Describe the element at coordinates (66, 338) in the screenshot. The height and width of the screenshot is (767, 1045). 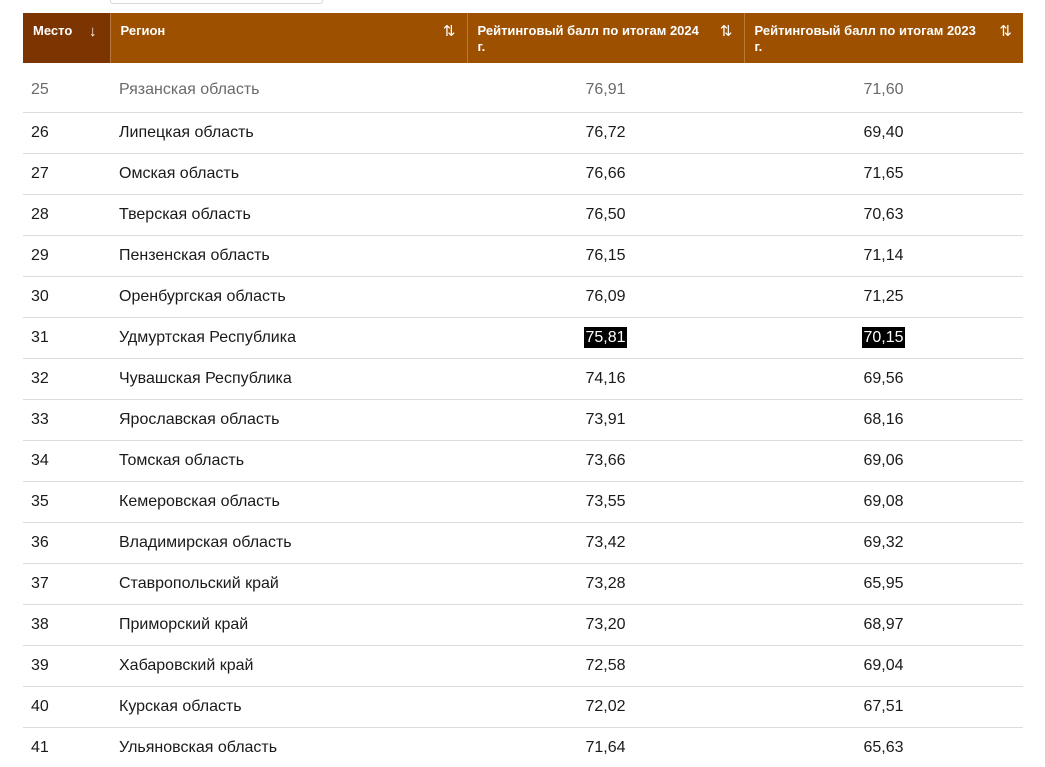
I see `cell-place: 31` at that location.